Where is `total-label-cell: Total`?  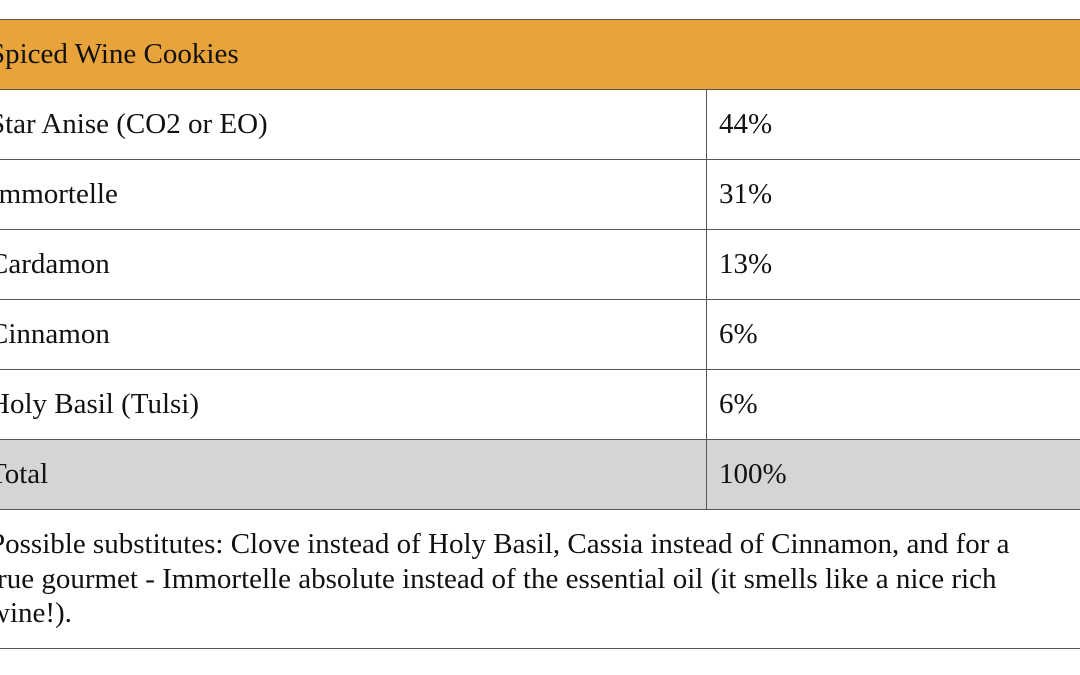
total-label-cell: Total is located at coordinates (353, 474).